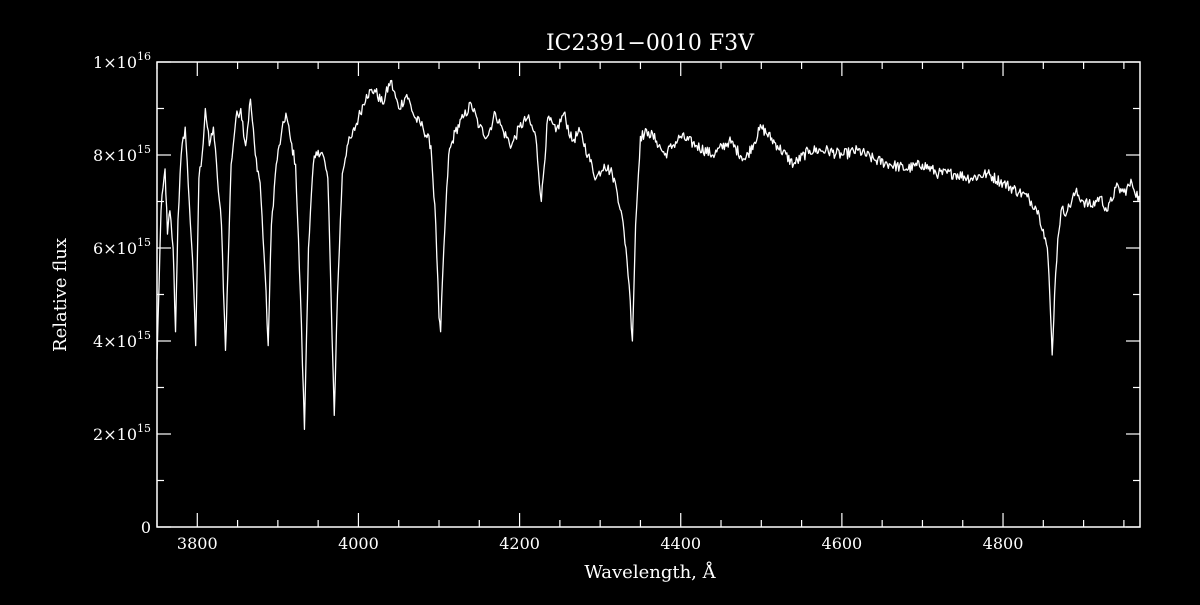 The width and height of the screenshot is (1200, 605). What do you see at coordinates (358, 543) in the screenshot?
I see `x-tick-label: 4000` at bounding box center [358, 543].